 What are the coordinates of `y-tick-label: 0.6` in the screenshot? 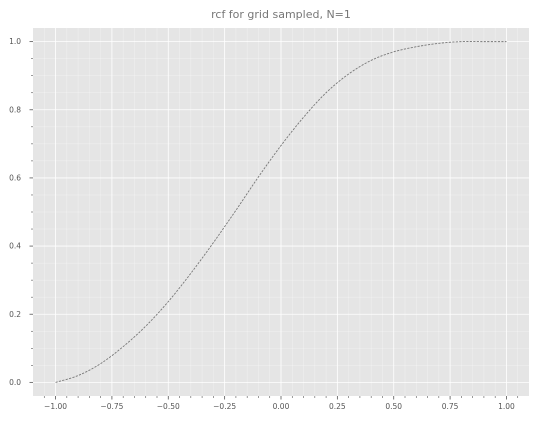 It's located at (15, 178).